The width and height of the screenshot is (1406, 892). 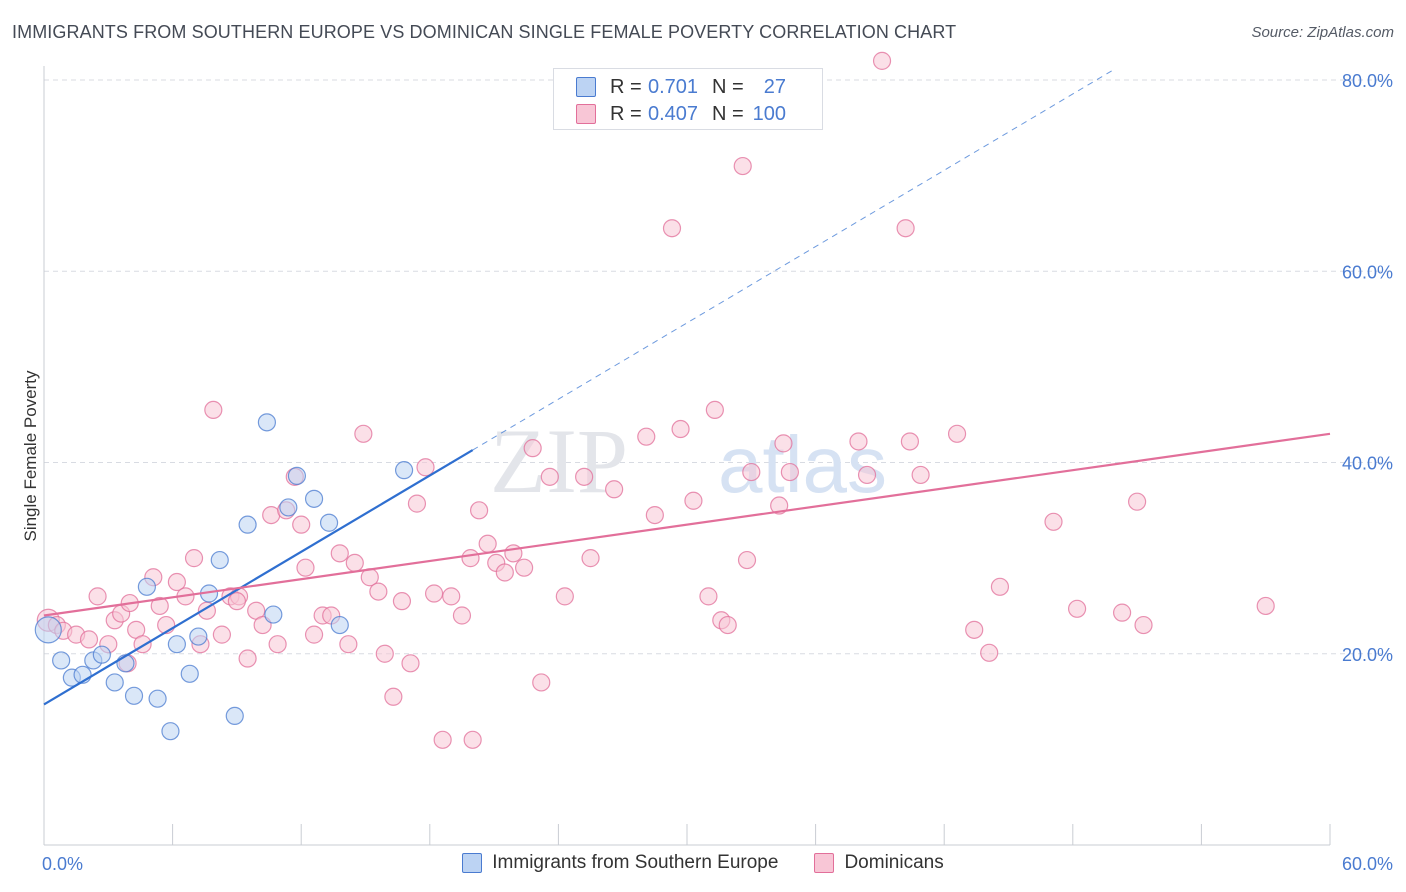 What do you see at coordinates (673, 86) in the screenshot?
I see `legend-r-value: 0.701` at bounding box center [673, 86].